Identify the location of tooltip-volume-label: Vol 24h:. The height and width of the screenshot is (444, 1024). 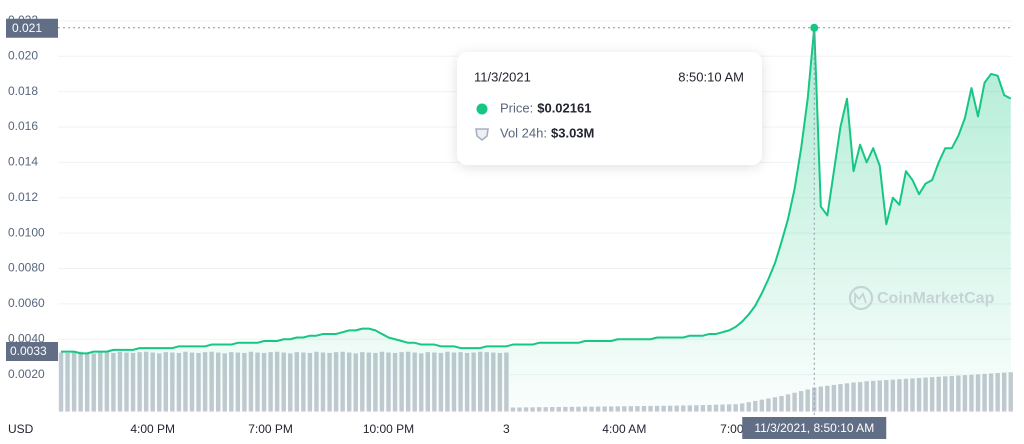
(523, 132).